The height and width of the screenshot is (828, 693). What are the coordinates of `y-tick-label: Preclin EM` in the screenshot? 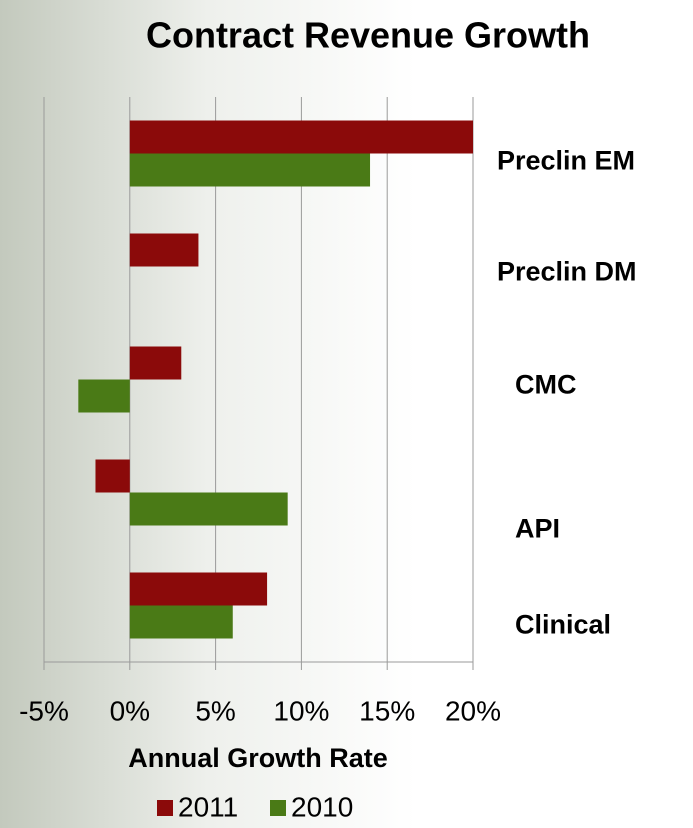 It's located at (566, 161).